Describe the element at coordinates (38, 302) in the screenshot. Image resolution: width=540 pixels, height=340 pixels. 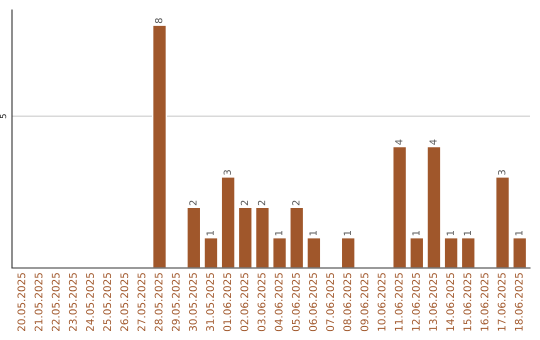
I see `x-tick-label: 21.05.2025` at that location.